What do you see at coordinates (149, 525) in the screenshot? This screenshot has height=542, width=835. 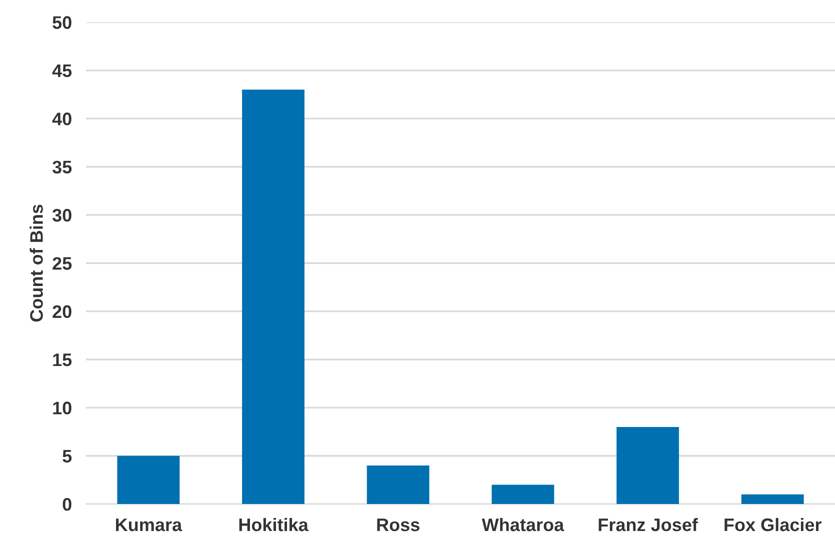 I see `x-tick-label: Kumara` at bounding box center [149, 525].